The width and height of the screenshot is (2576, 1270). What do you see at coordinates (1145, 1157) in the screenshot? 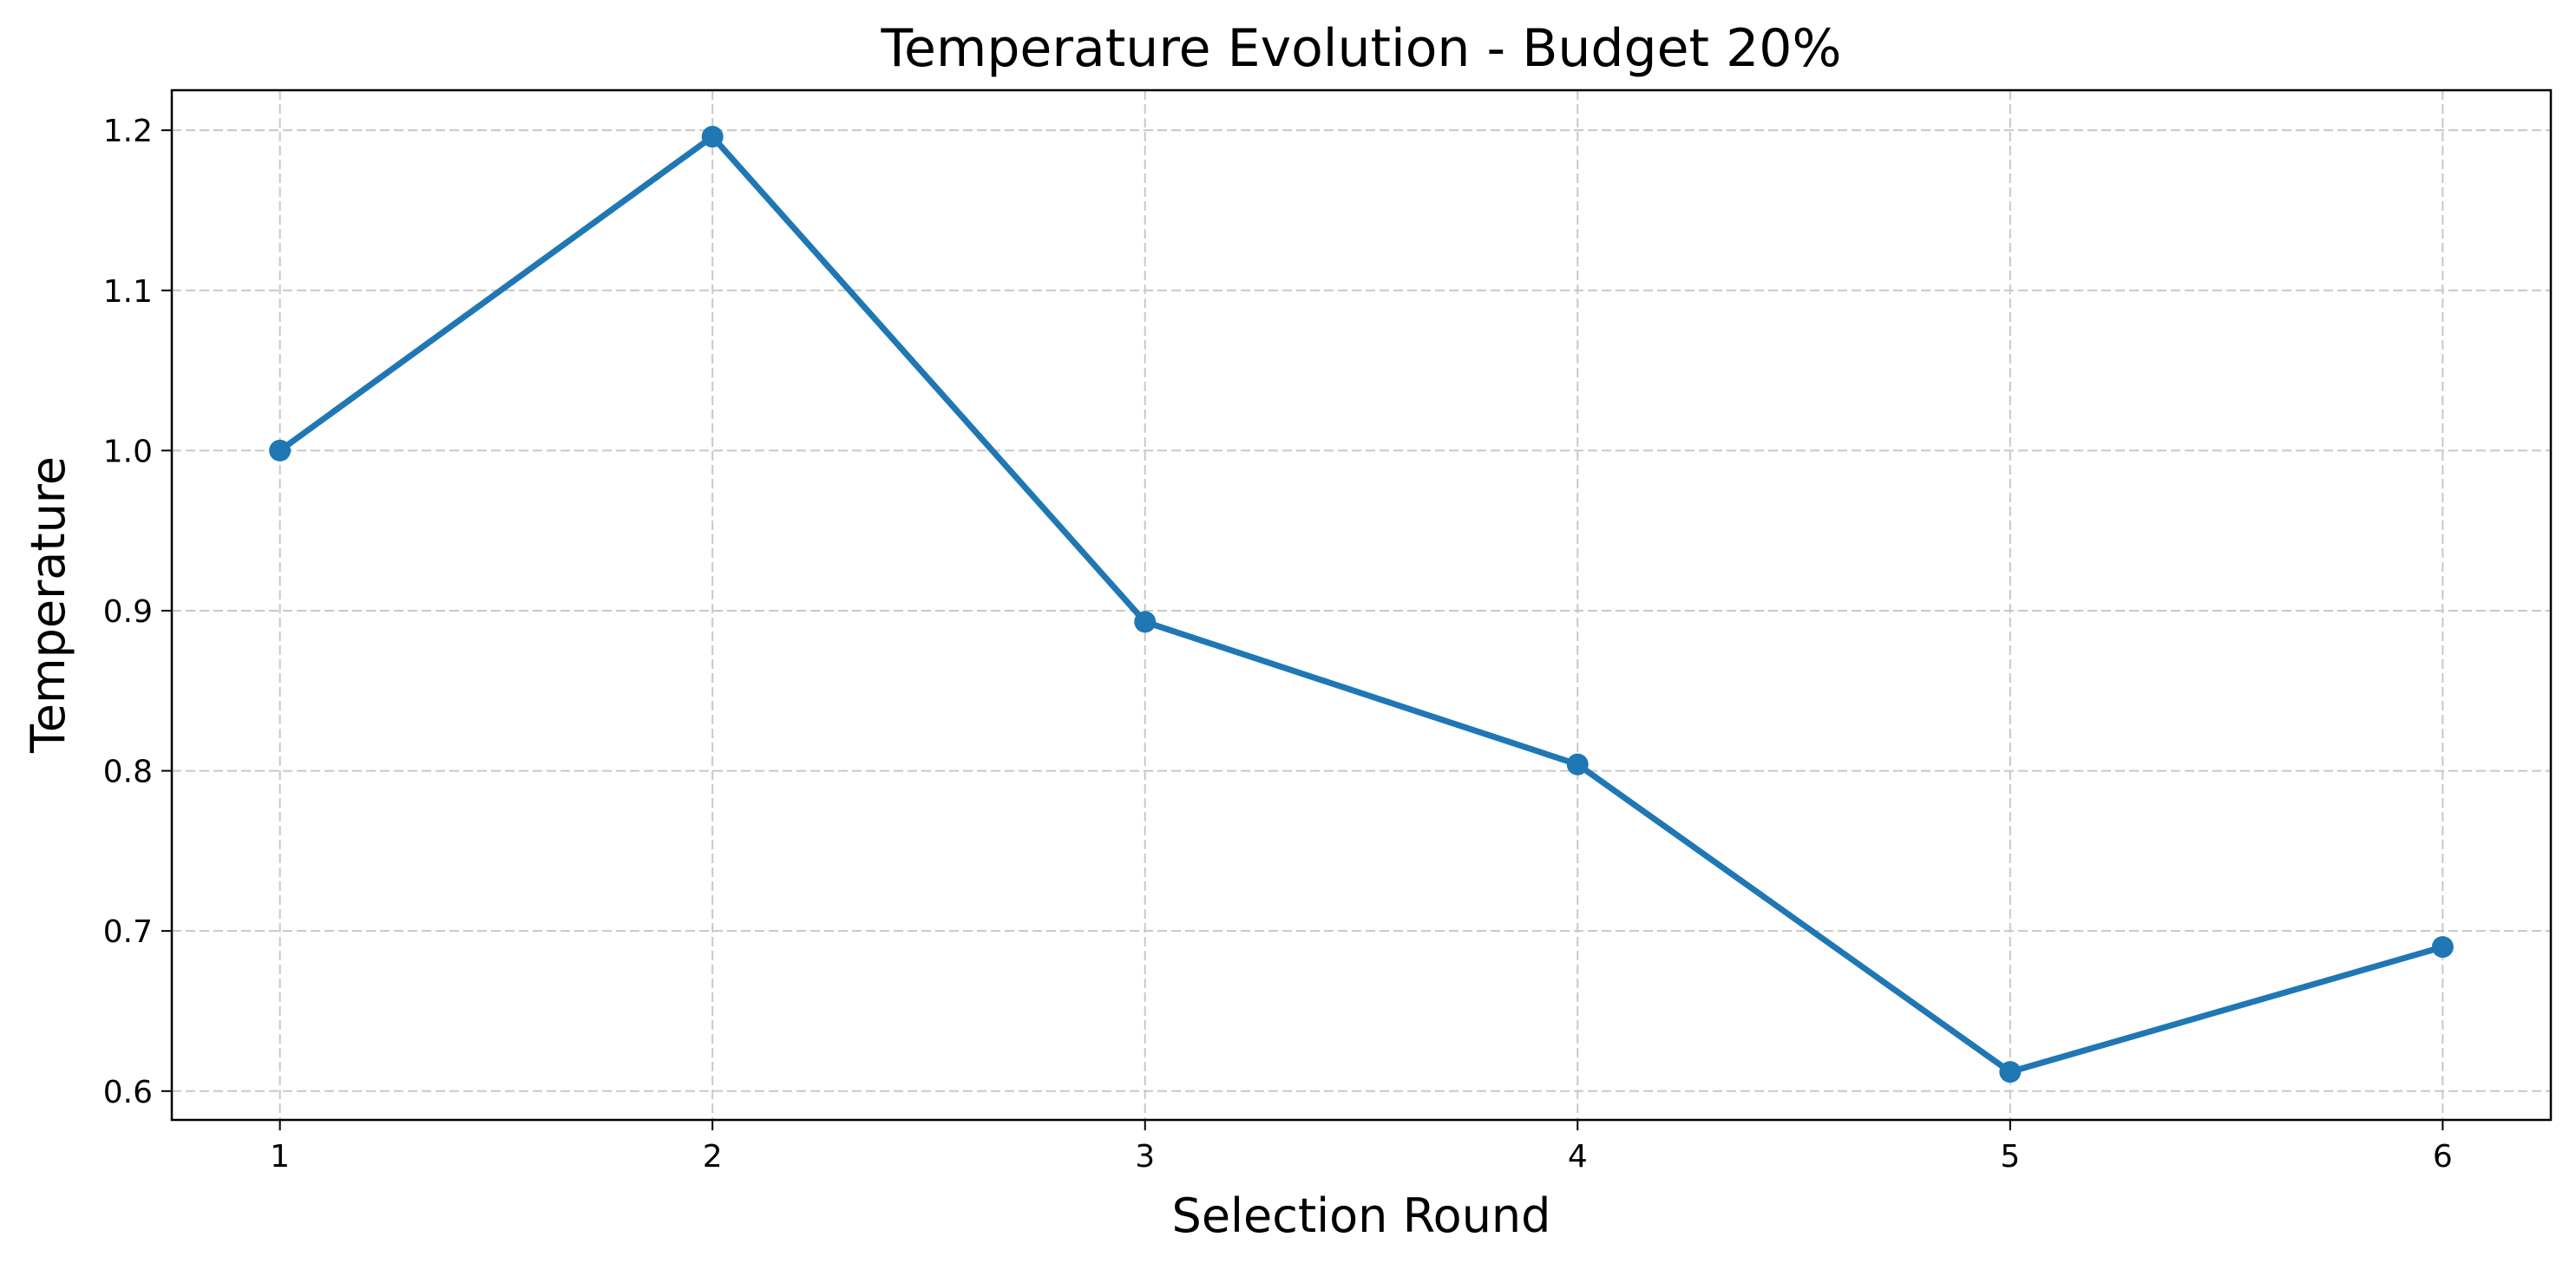
I see `x-tick-label: 3` at bounding box center [1145, 1157].